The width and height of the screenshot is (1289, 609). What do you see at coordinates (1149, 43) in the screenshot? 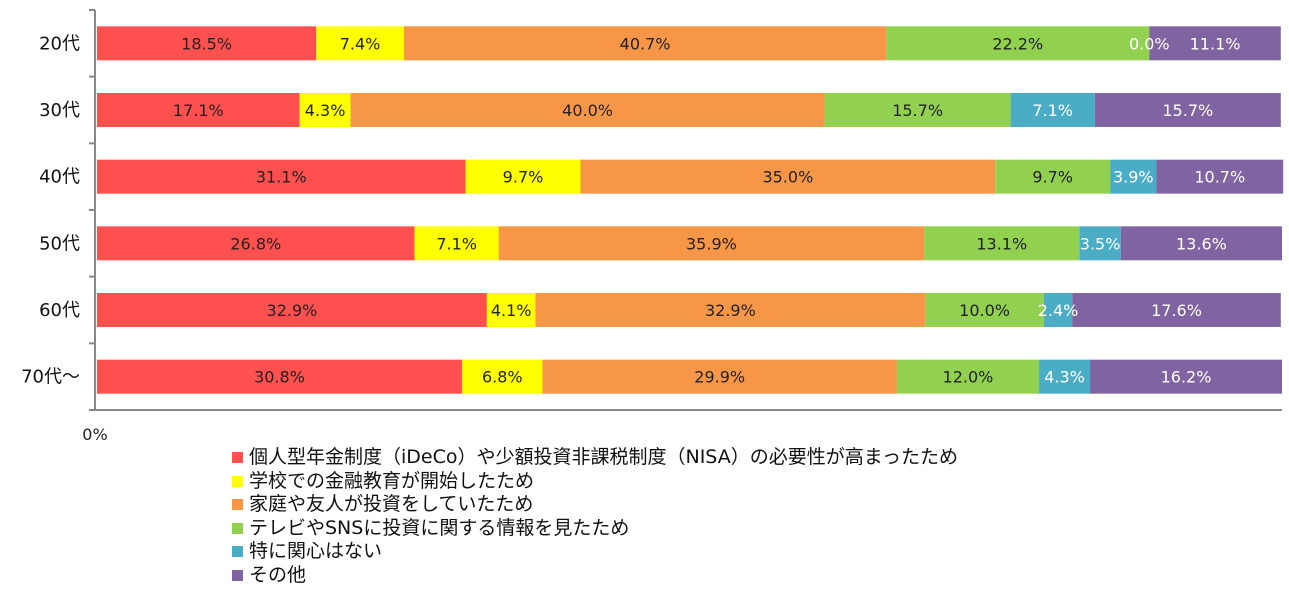
I see `data-label: 0.0%` at bounding box center [1149, 43].